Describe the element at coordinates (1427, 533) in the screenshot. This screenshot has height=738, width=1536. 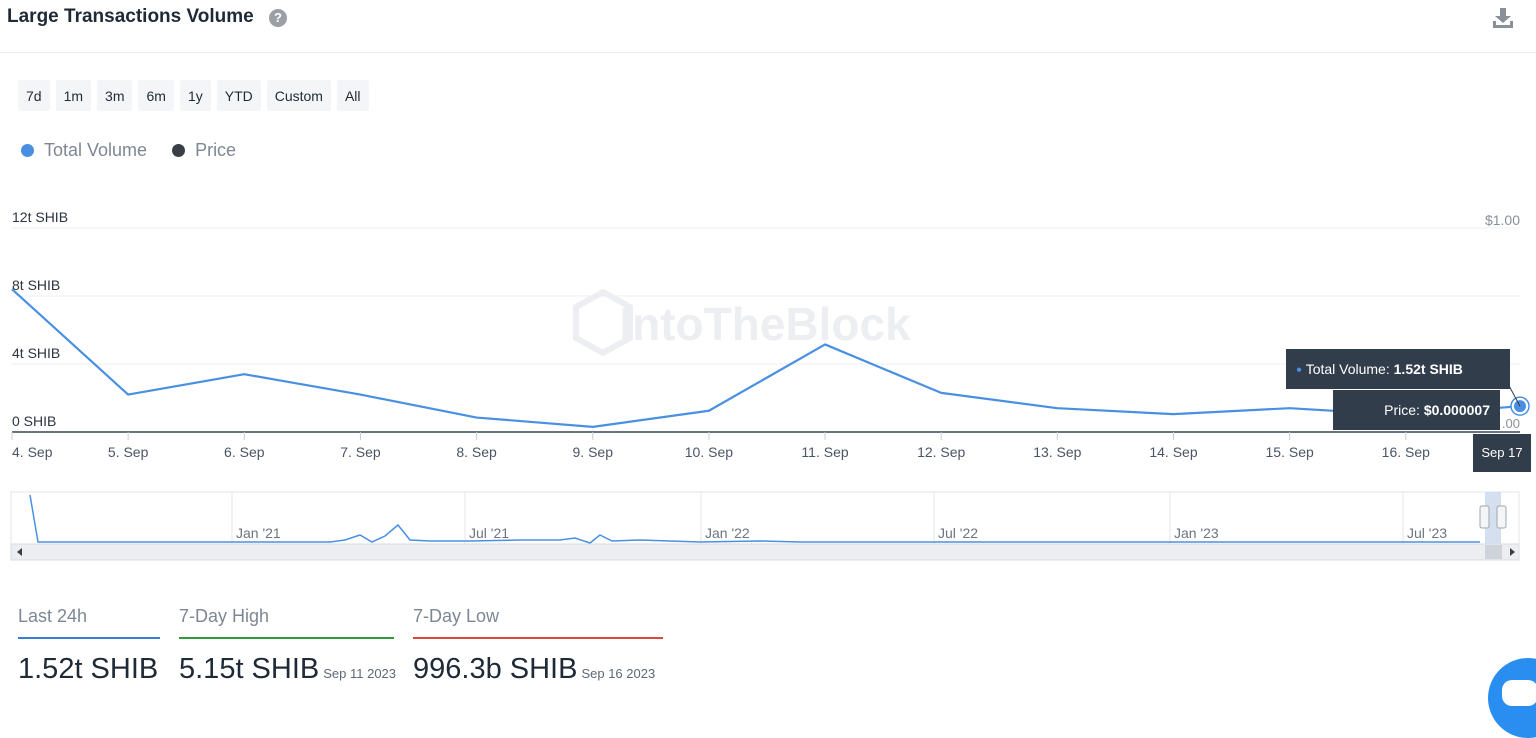
I see `navigator-label-5: Jul '23` at that location.